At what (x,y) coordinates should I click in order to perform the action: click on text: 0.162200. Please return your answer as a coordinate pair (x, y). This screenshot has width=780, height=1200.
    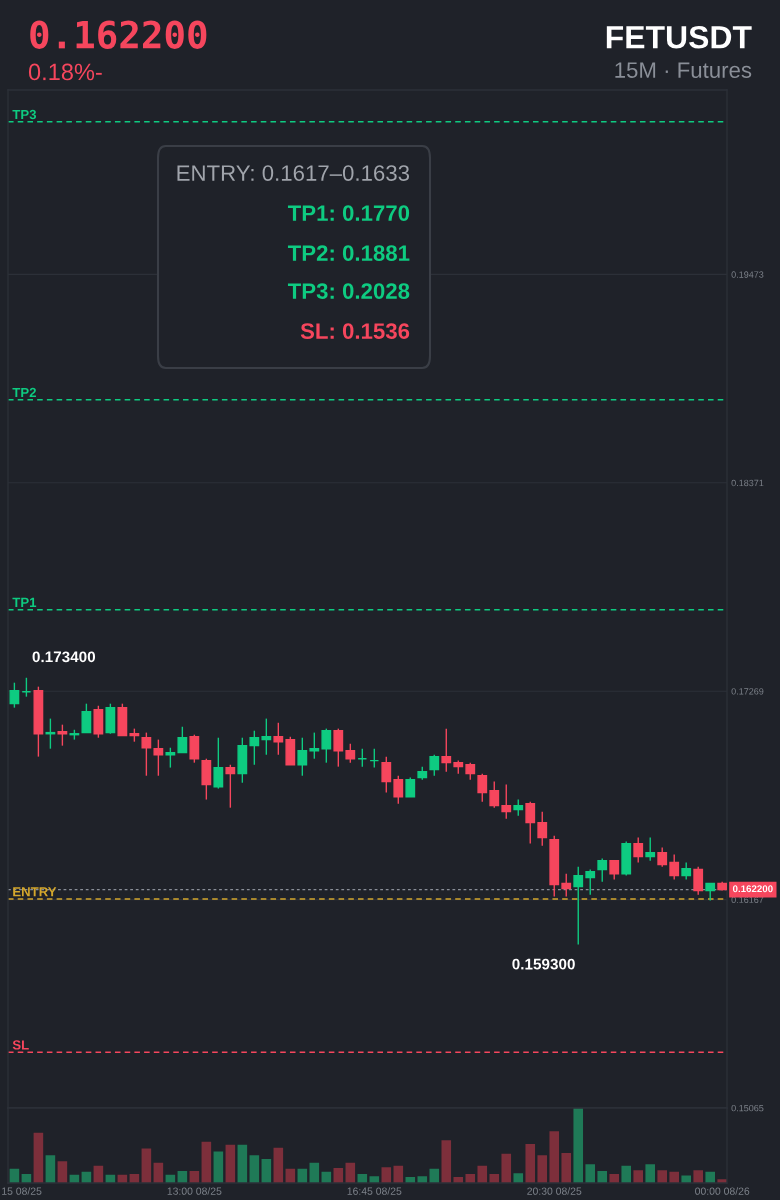
    Looking at the image, I should click on (118, 34).